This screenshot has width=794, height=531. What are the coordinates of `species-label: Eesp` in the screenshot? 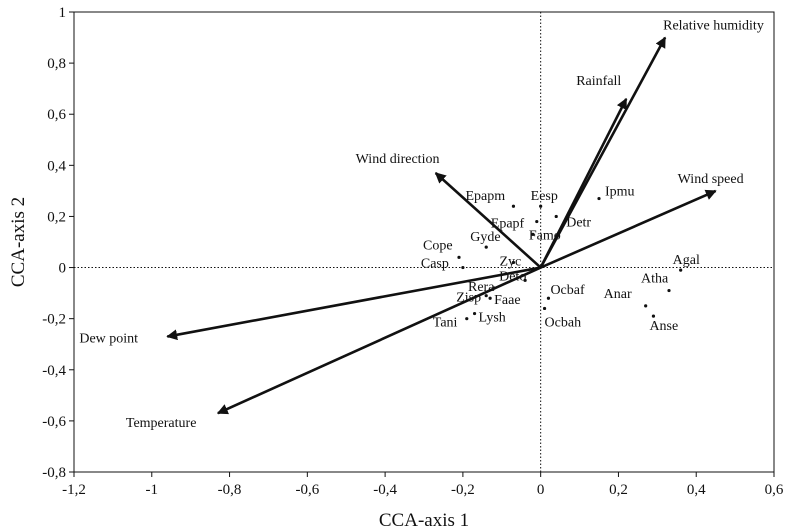 It's located at (544, 196).